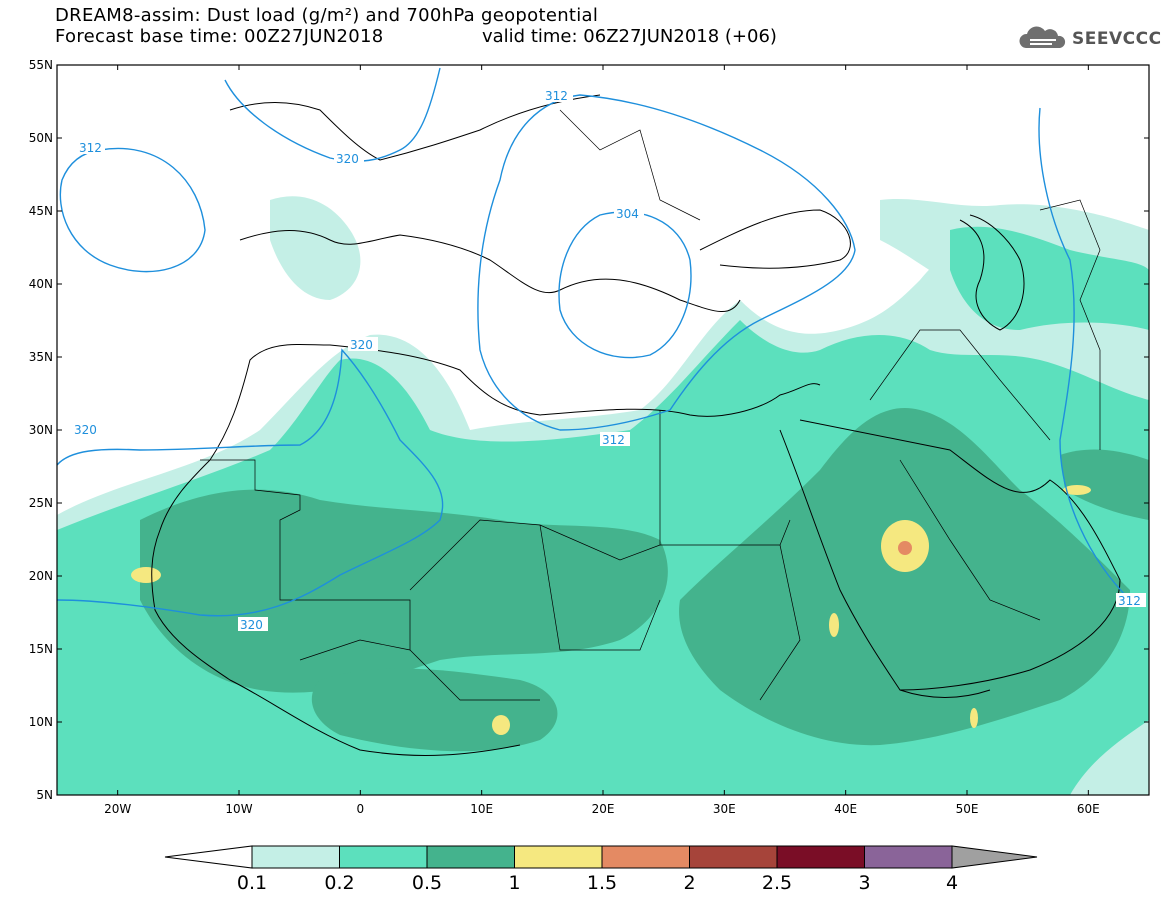 The image size is (1165, 907). I want to click on contour-label-312-europe: 312, so click(556, 96).